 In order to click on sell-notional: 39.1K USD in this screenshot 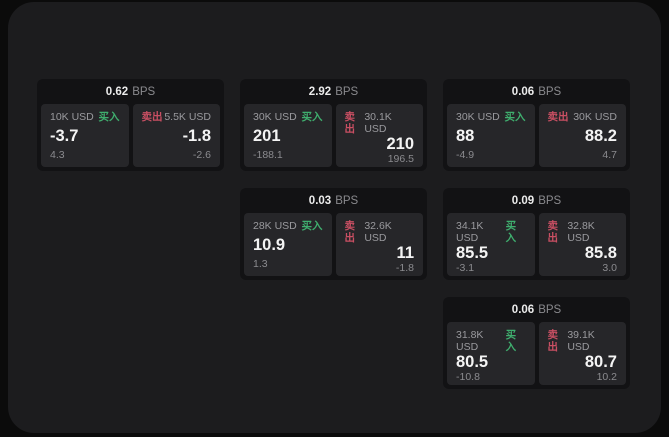, I will do `click(581, 341)`.